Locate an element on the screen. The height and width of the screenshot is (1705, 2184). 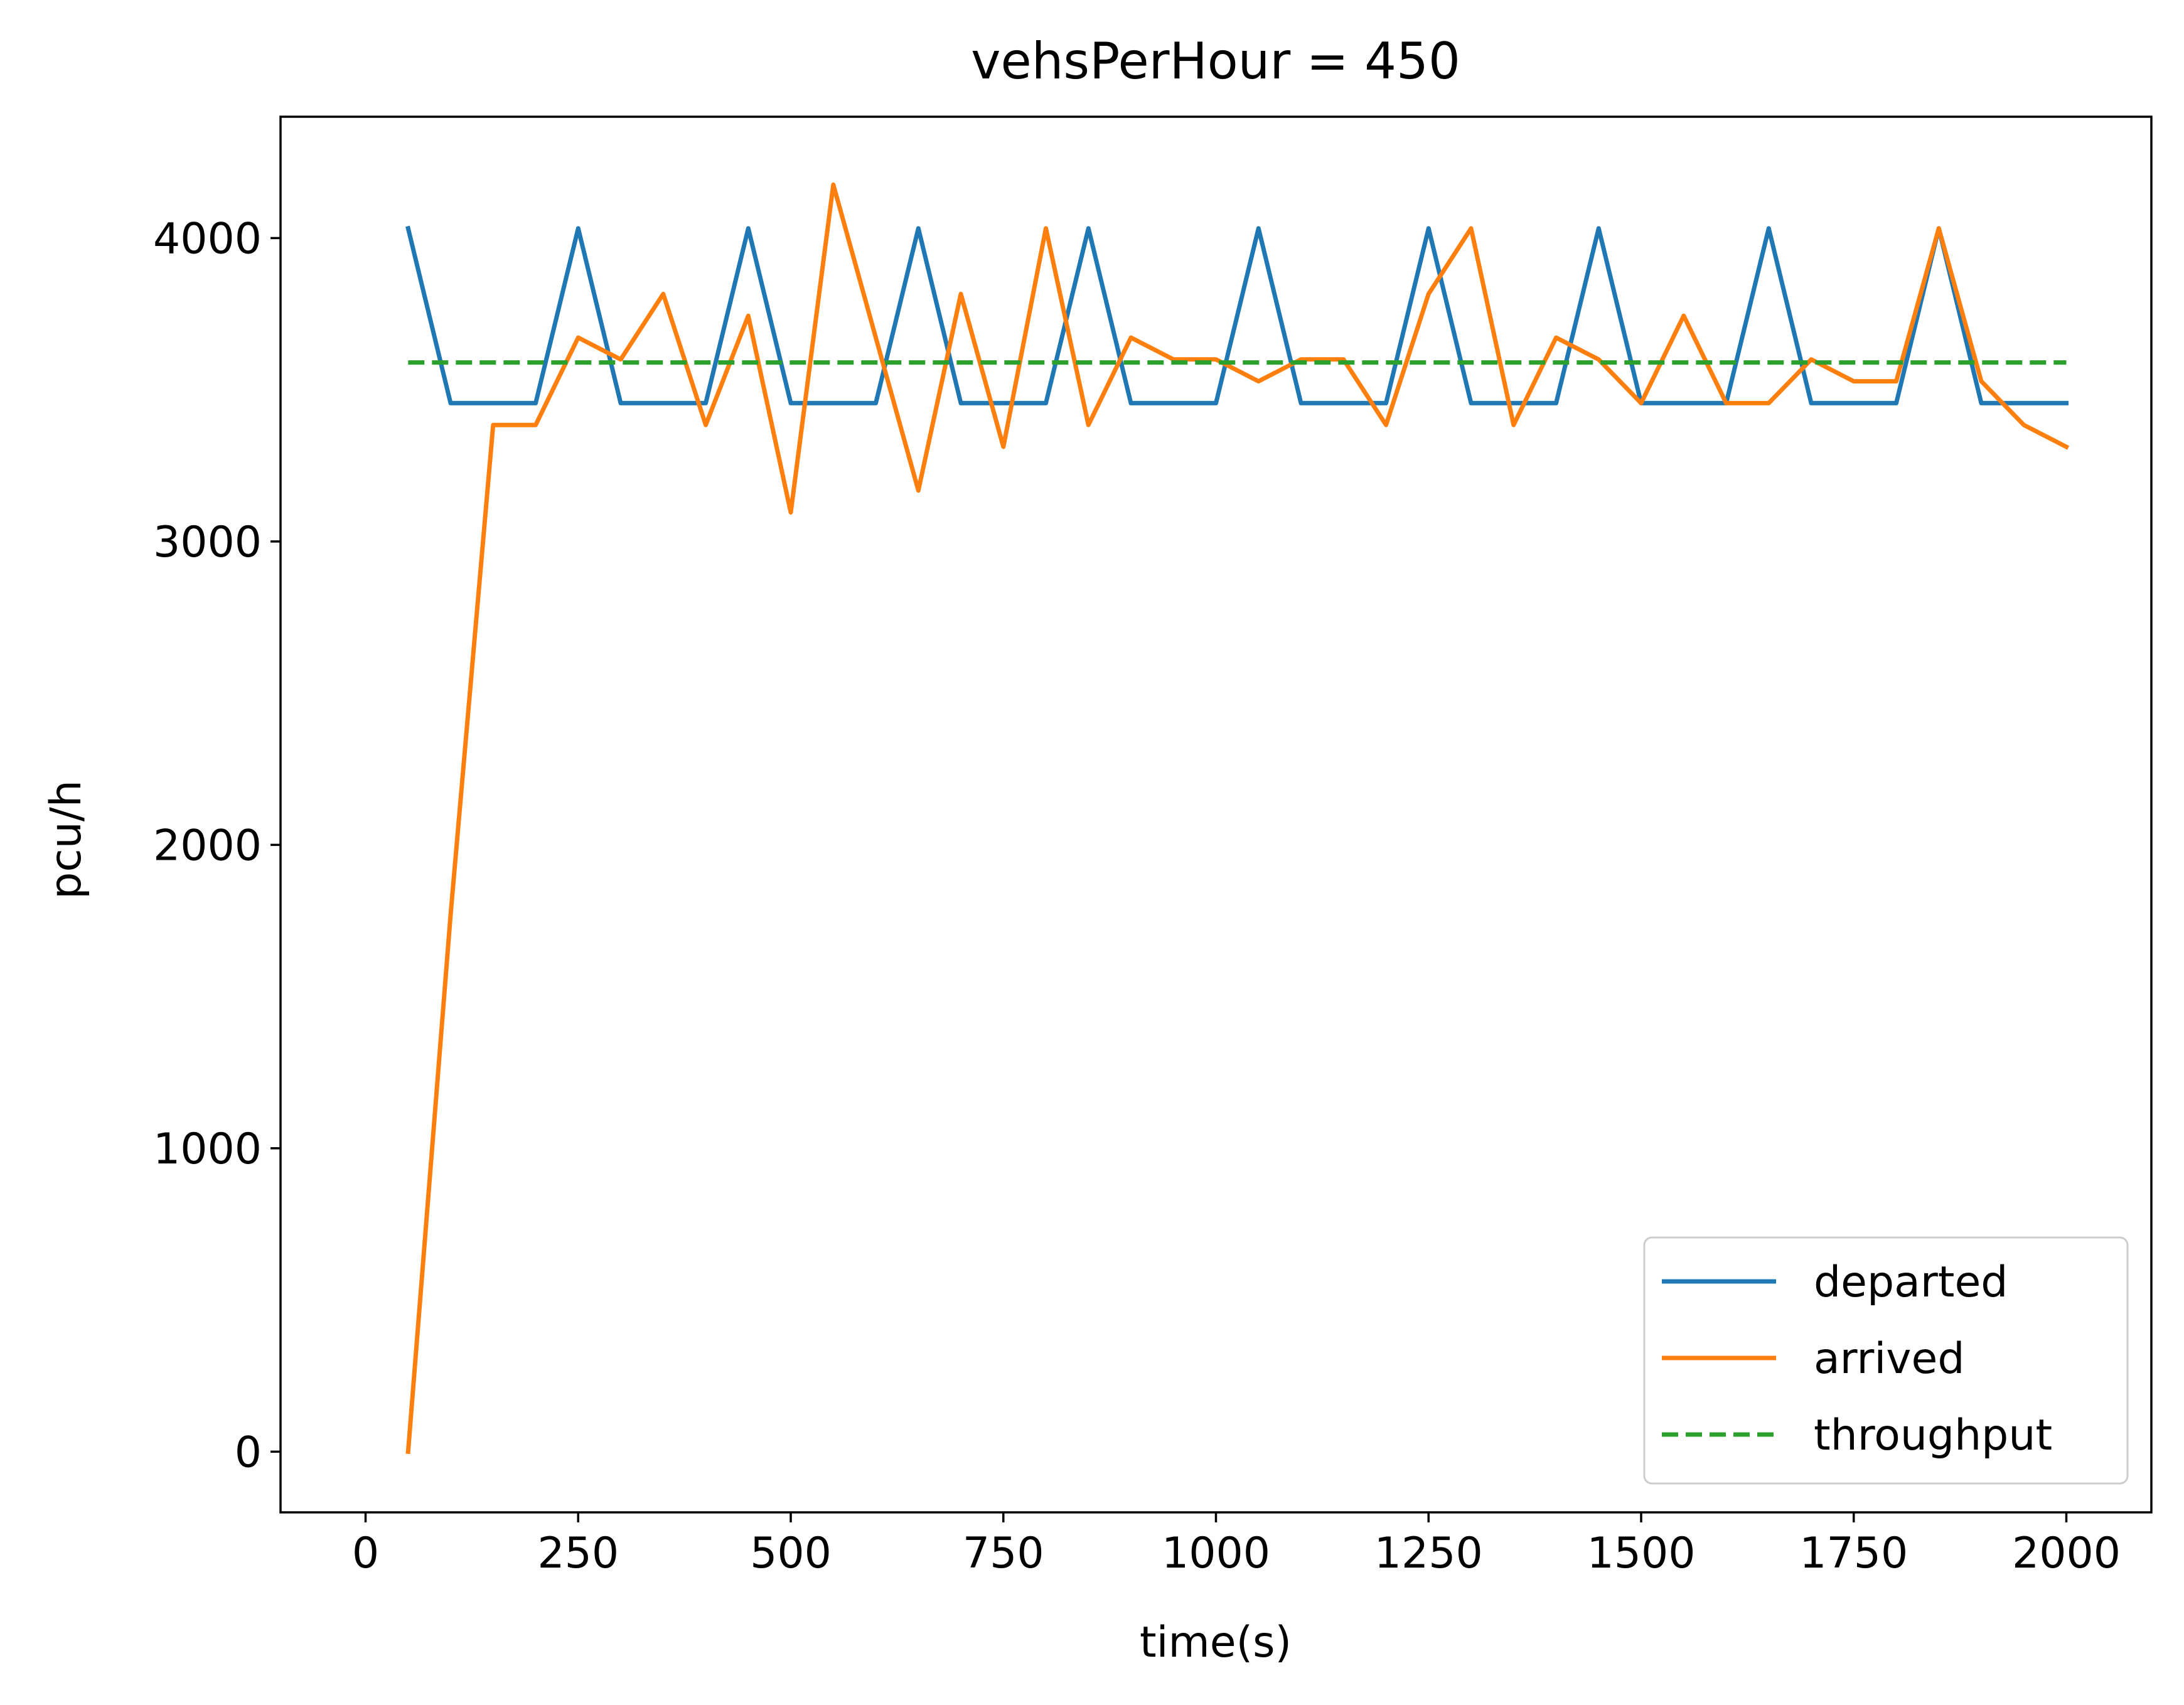
y-tick-label: 2000 is located at coordinates (207, 845).